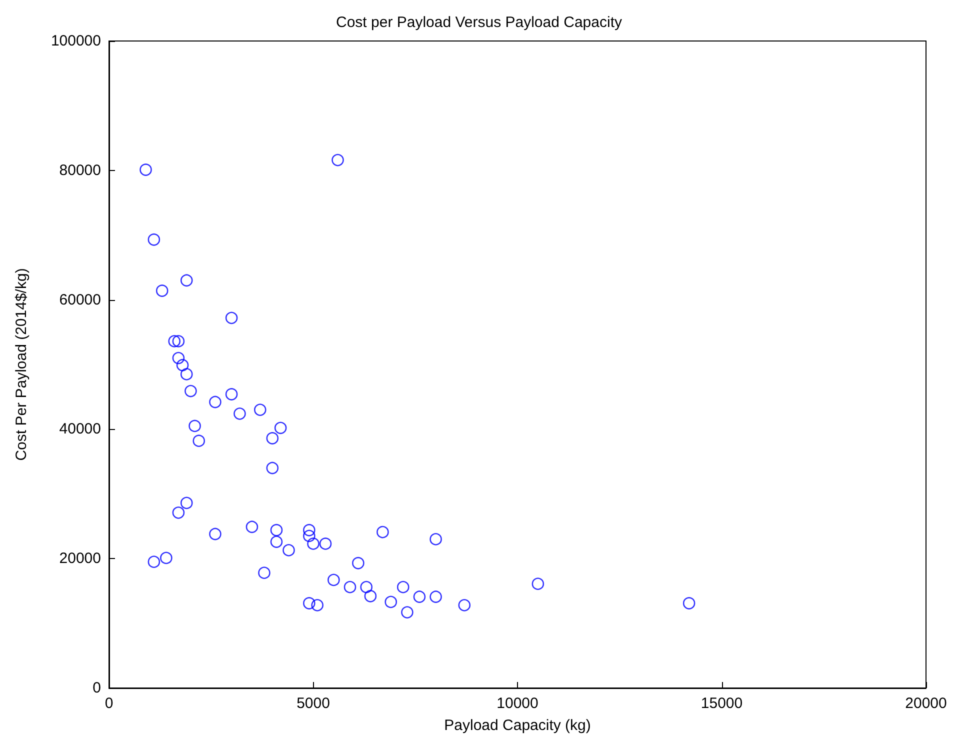  What do you see at coordinates (80, 559) in the screenshot?
I see `y-tick-label: 20000` at bounding box center [80, 559].